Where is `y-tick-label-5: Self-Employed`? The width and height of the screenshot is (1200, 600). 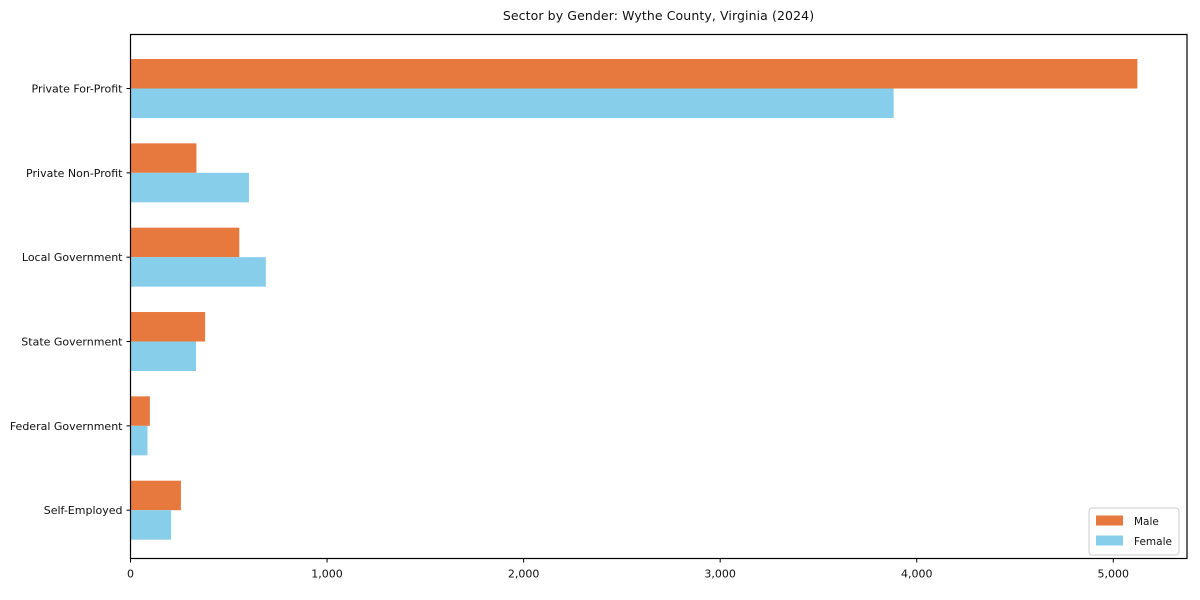 y-tick-label-5: Self-Employed is located at coordinates (83, 510).